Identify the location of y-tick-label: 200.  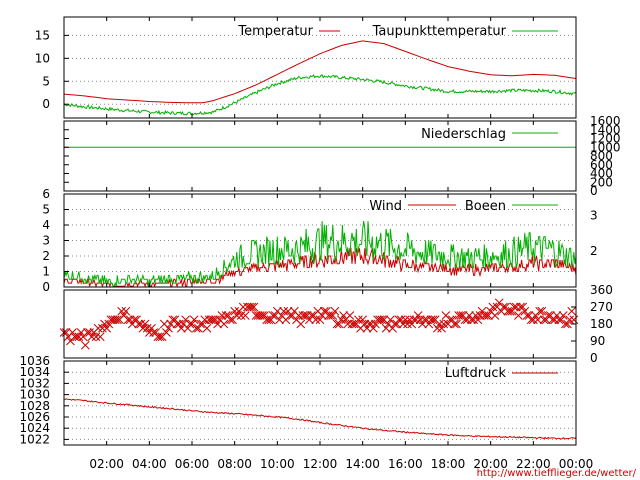
(601, 182).